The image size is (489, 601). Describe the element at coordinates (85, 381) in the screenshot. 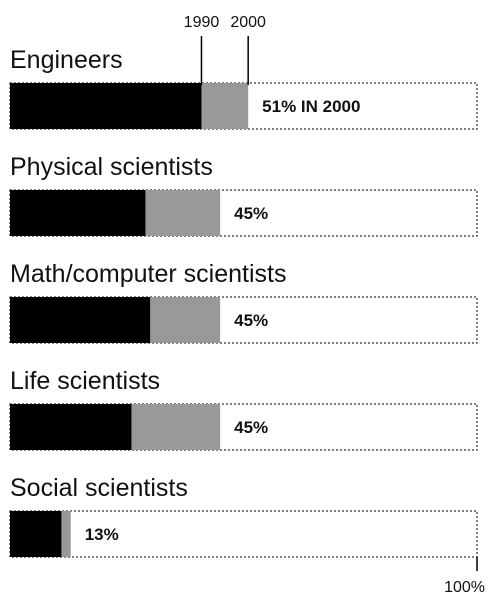

I see `category-label: Life scientists` at that location.